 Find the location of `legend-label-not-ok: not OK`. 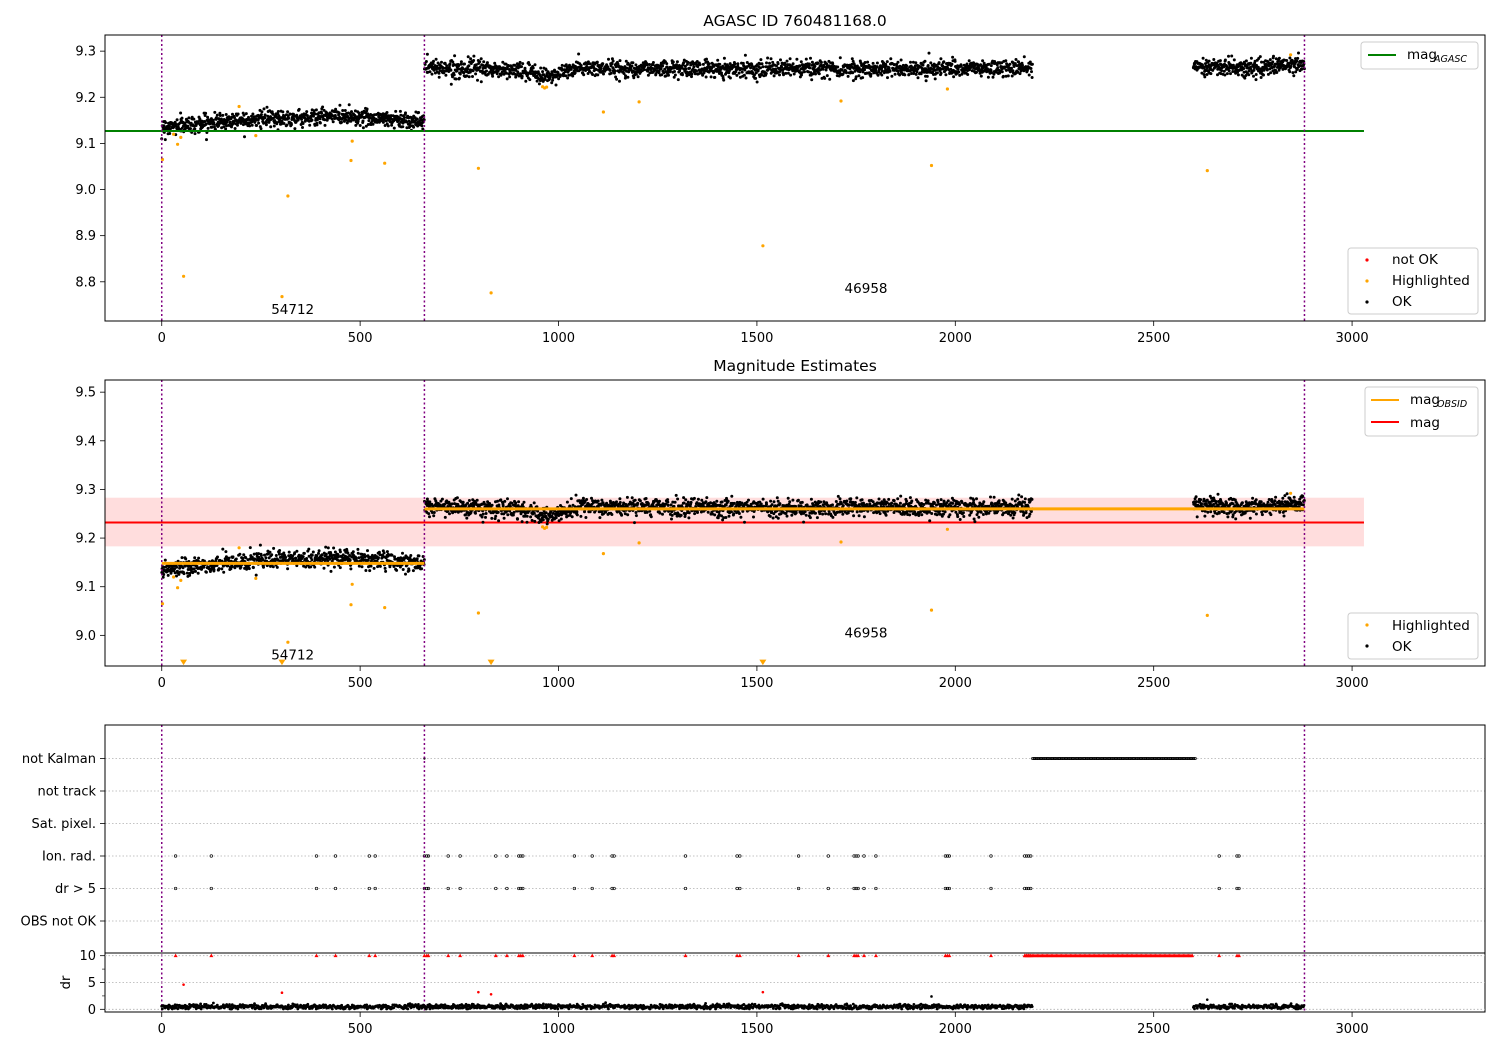

legend-label-not-ok: not OK is located at coordinates (1415, 260).